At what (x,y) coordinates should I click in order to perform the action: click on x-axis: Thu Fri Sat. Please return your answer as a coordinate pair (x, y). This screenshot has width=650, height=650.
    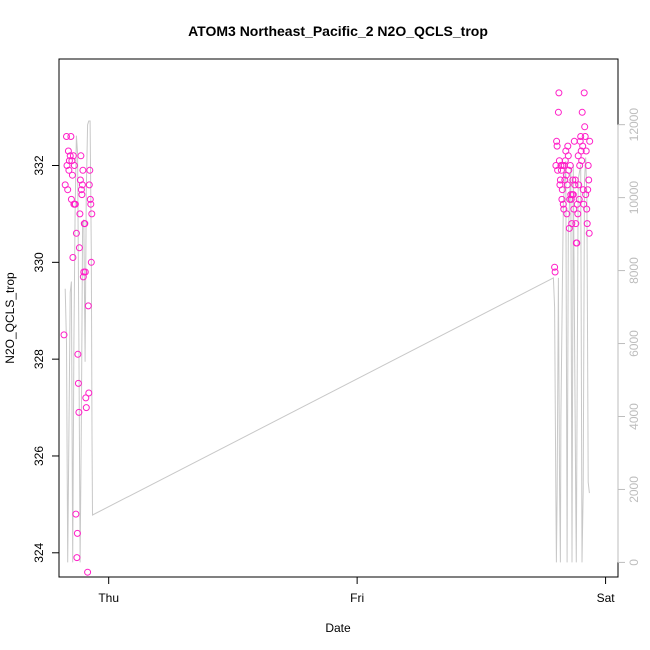
    Looking at the image, I should click on (357, 590).